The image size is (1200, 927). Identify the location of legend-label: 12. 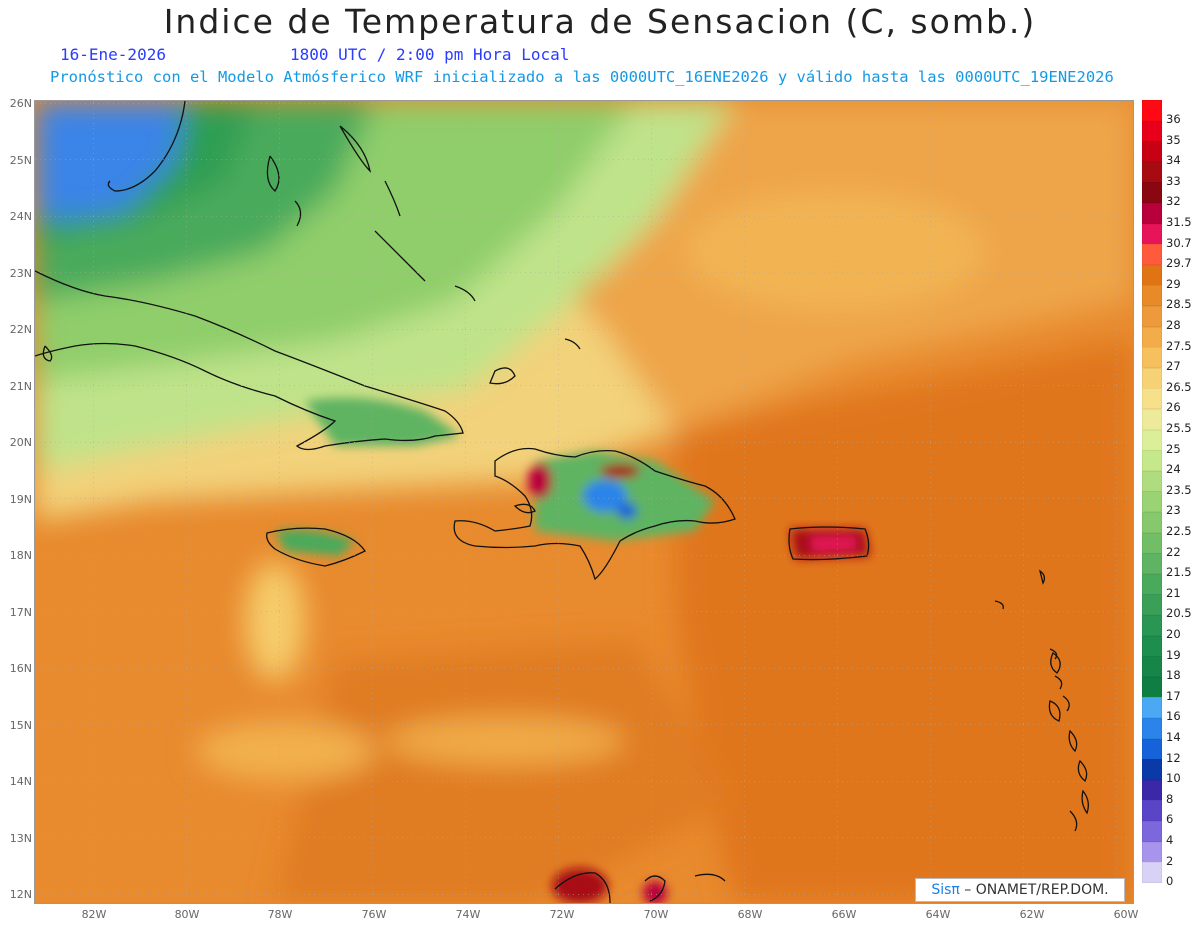
(1173, 757).